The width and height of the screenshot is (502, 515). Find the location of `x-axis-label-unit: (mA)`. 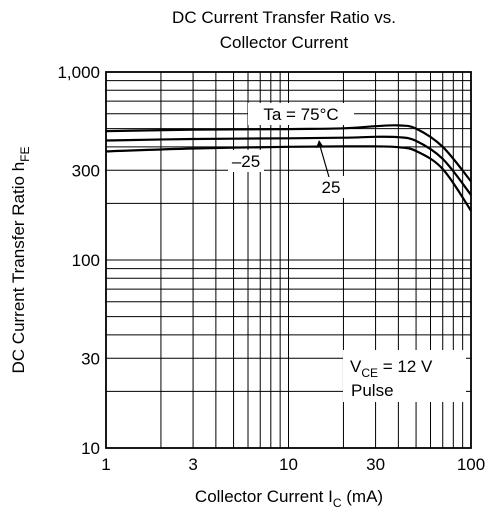

x-axis-label-unit: (mA) is located at coordinates (363, 496).